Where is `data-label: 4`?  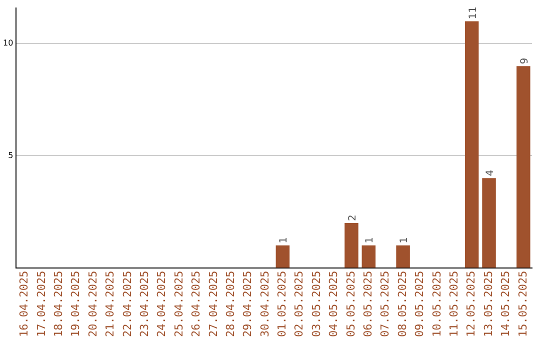
data-label: 4 is located at coordinates (490, 173).